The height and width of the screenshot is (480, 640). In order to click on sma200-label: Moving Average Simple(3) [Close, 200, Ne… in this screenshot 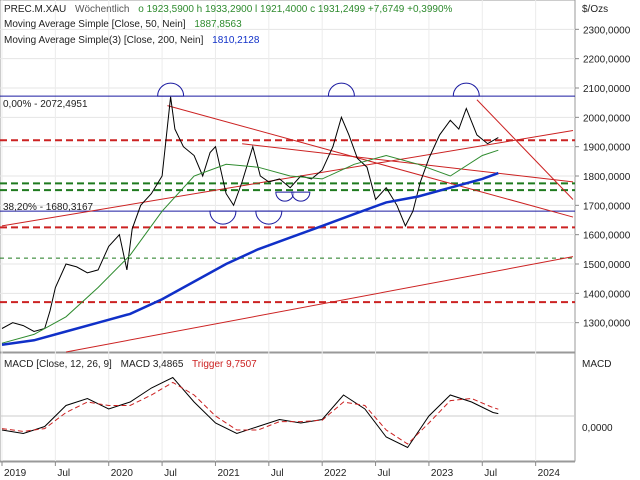, I will do `click(104, 40)`.